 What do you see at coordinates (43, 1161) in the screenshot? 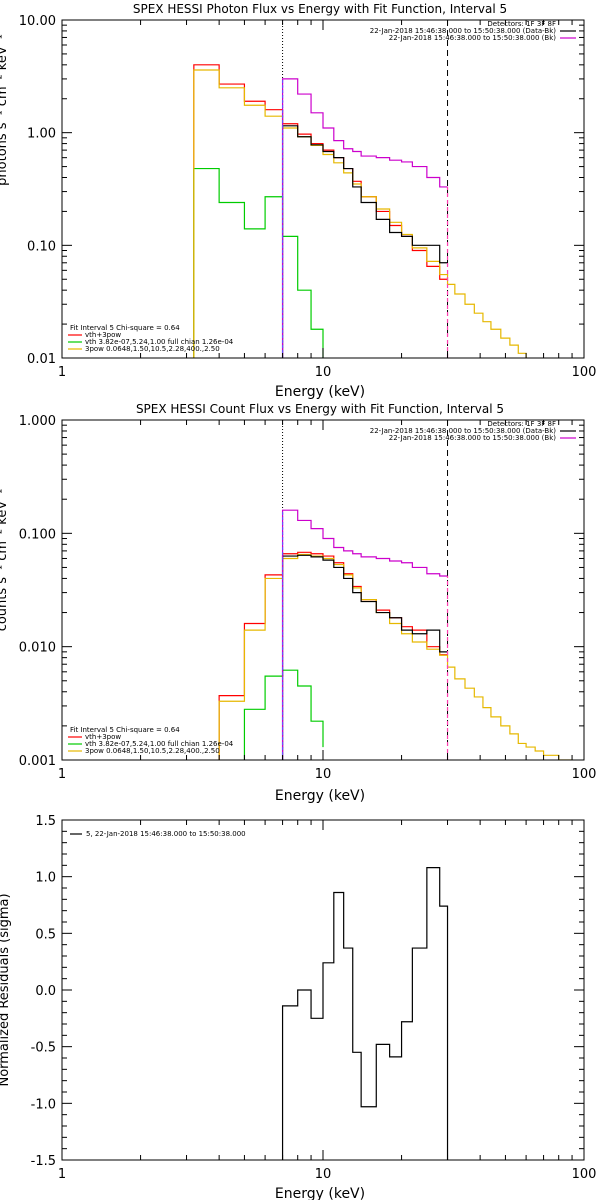
I see `y-tick-label: -1.5` at bounding box center [43, 1161].